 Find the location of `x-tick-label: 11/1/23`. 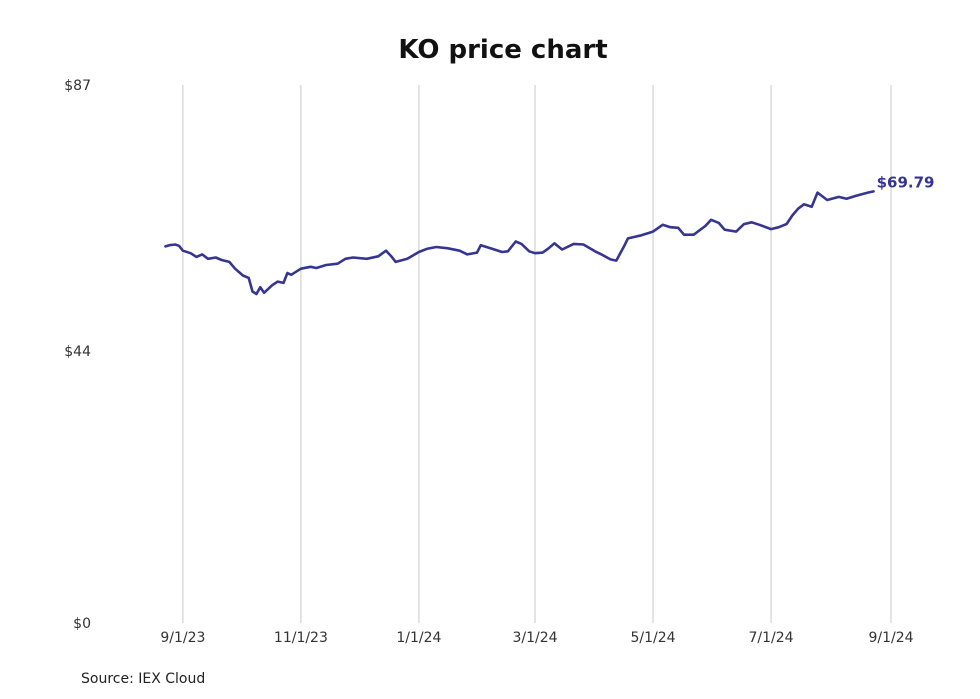

x-tick-label: 11/1/23 is located at coordinates (301, 638).